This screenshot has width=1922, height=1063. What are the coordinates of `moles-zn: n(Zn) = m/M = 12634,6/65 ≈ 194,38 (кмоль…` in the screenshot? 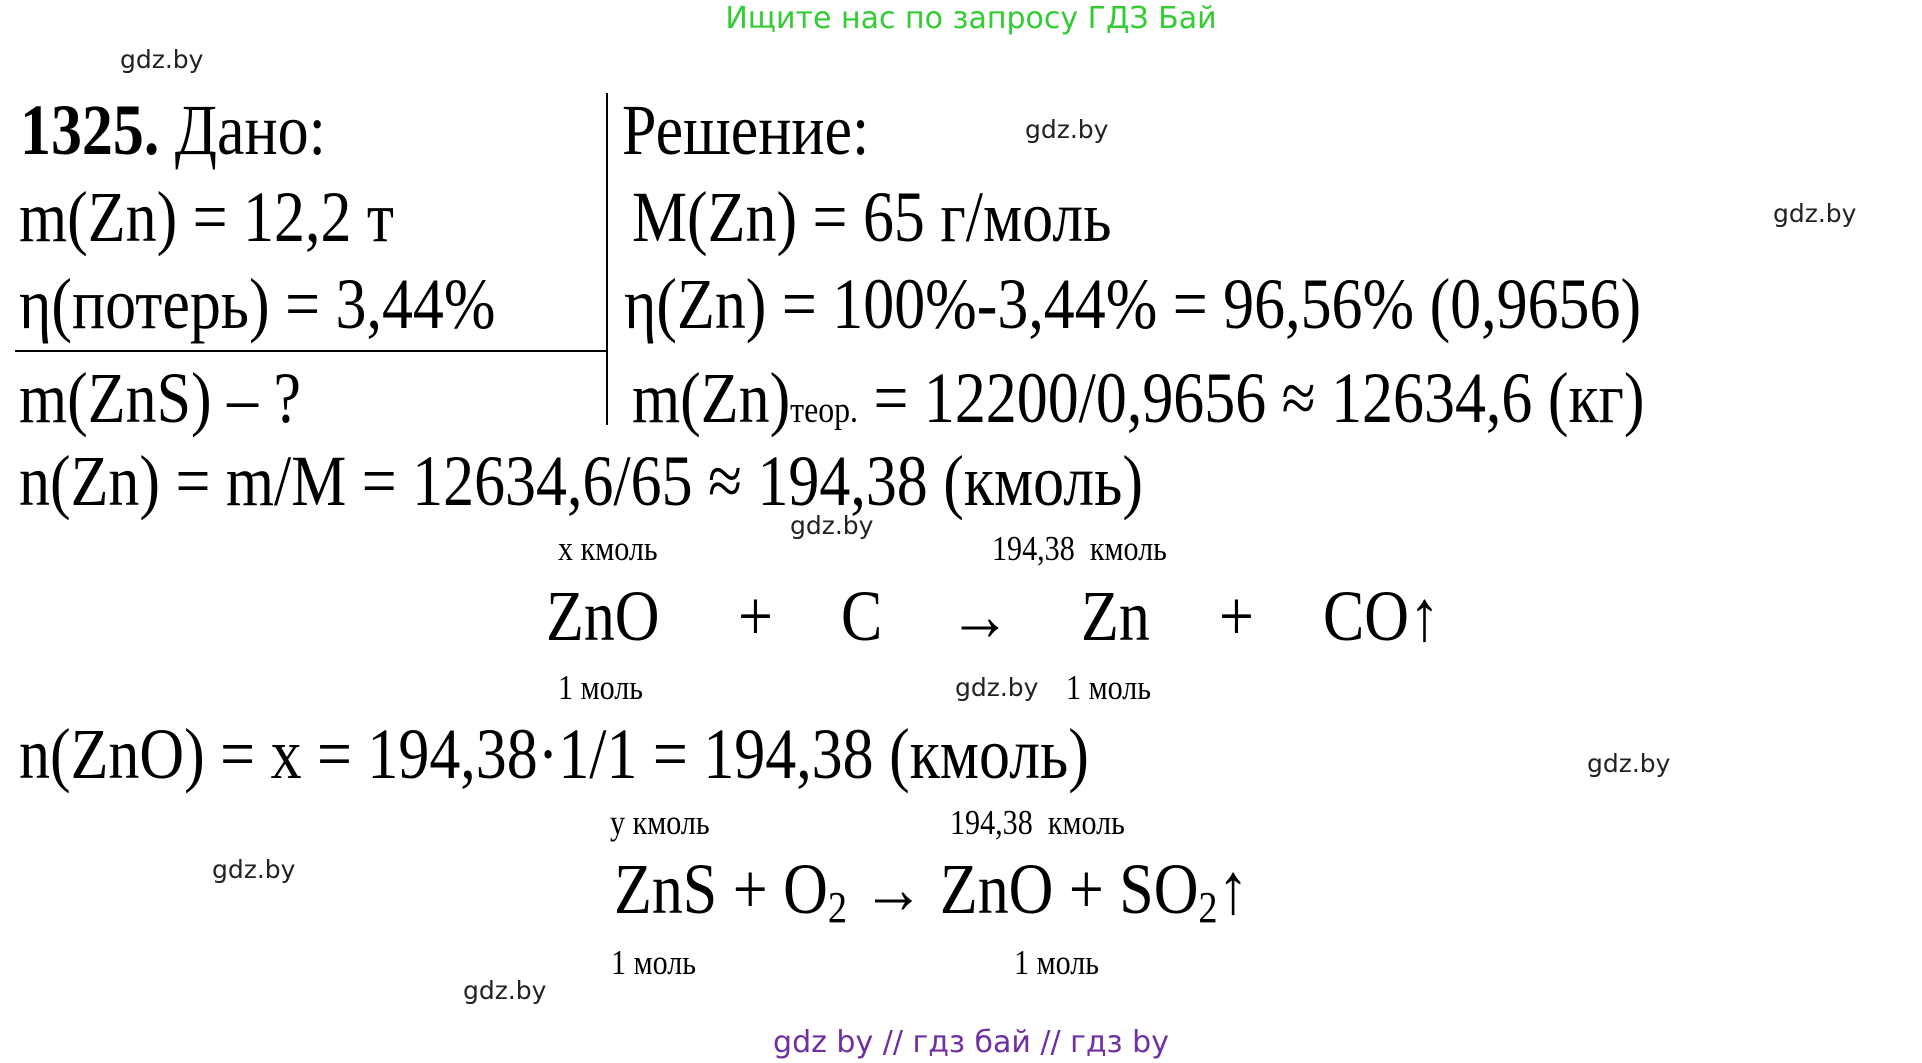 It's located at (581, 481).